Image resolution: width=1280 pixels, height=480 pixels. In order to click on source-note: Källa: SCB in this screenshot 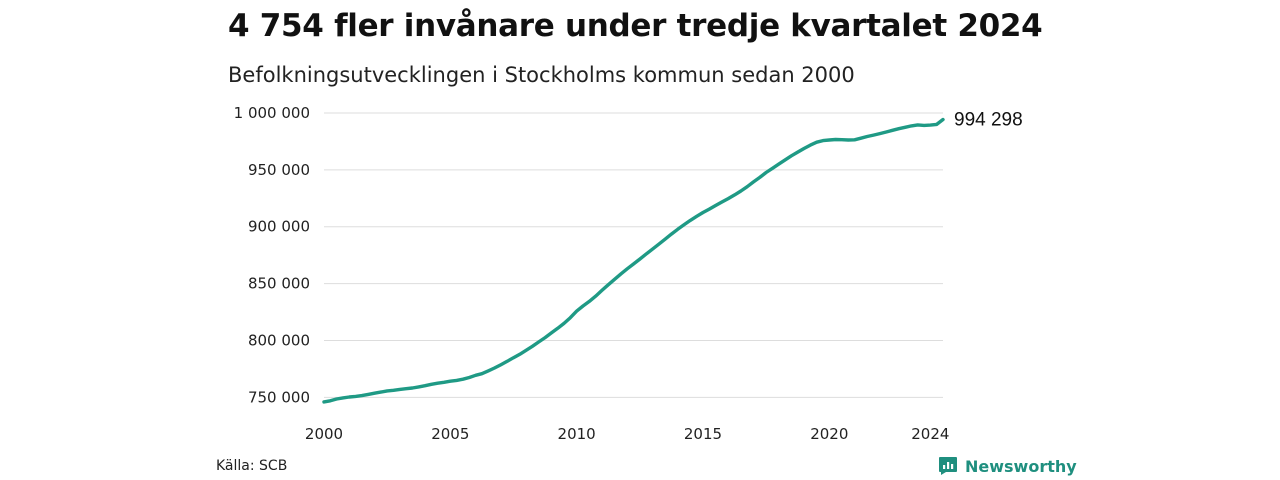, I will do `click(252, 466)`.